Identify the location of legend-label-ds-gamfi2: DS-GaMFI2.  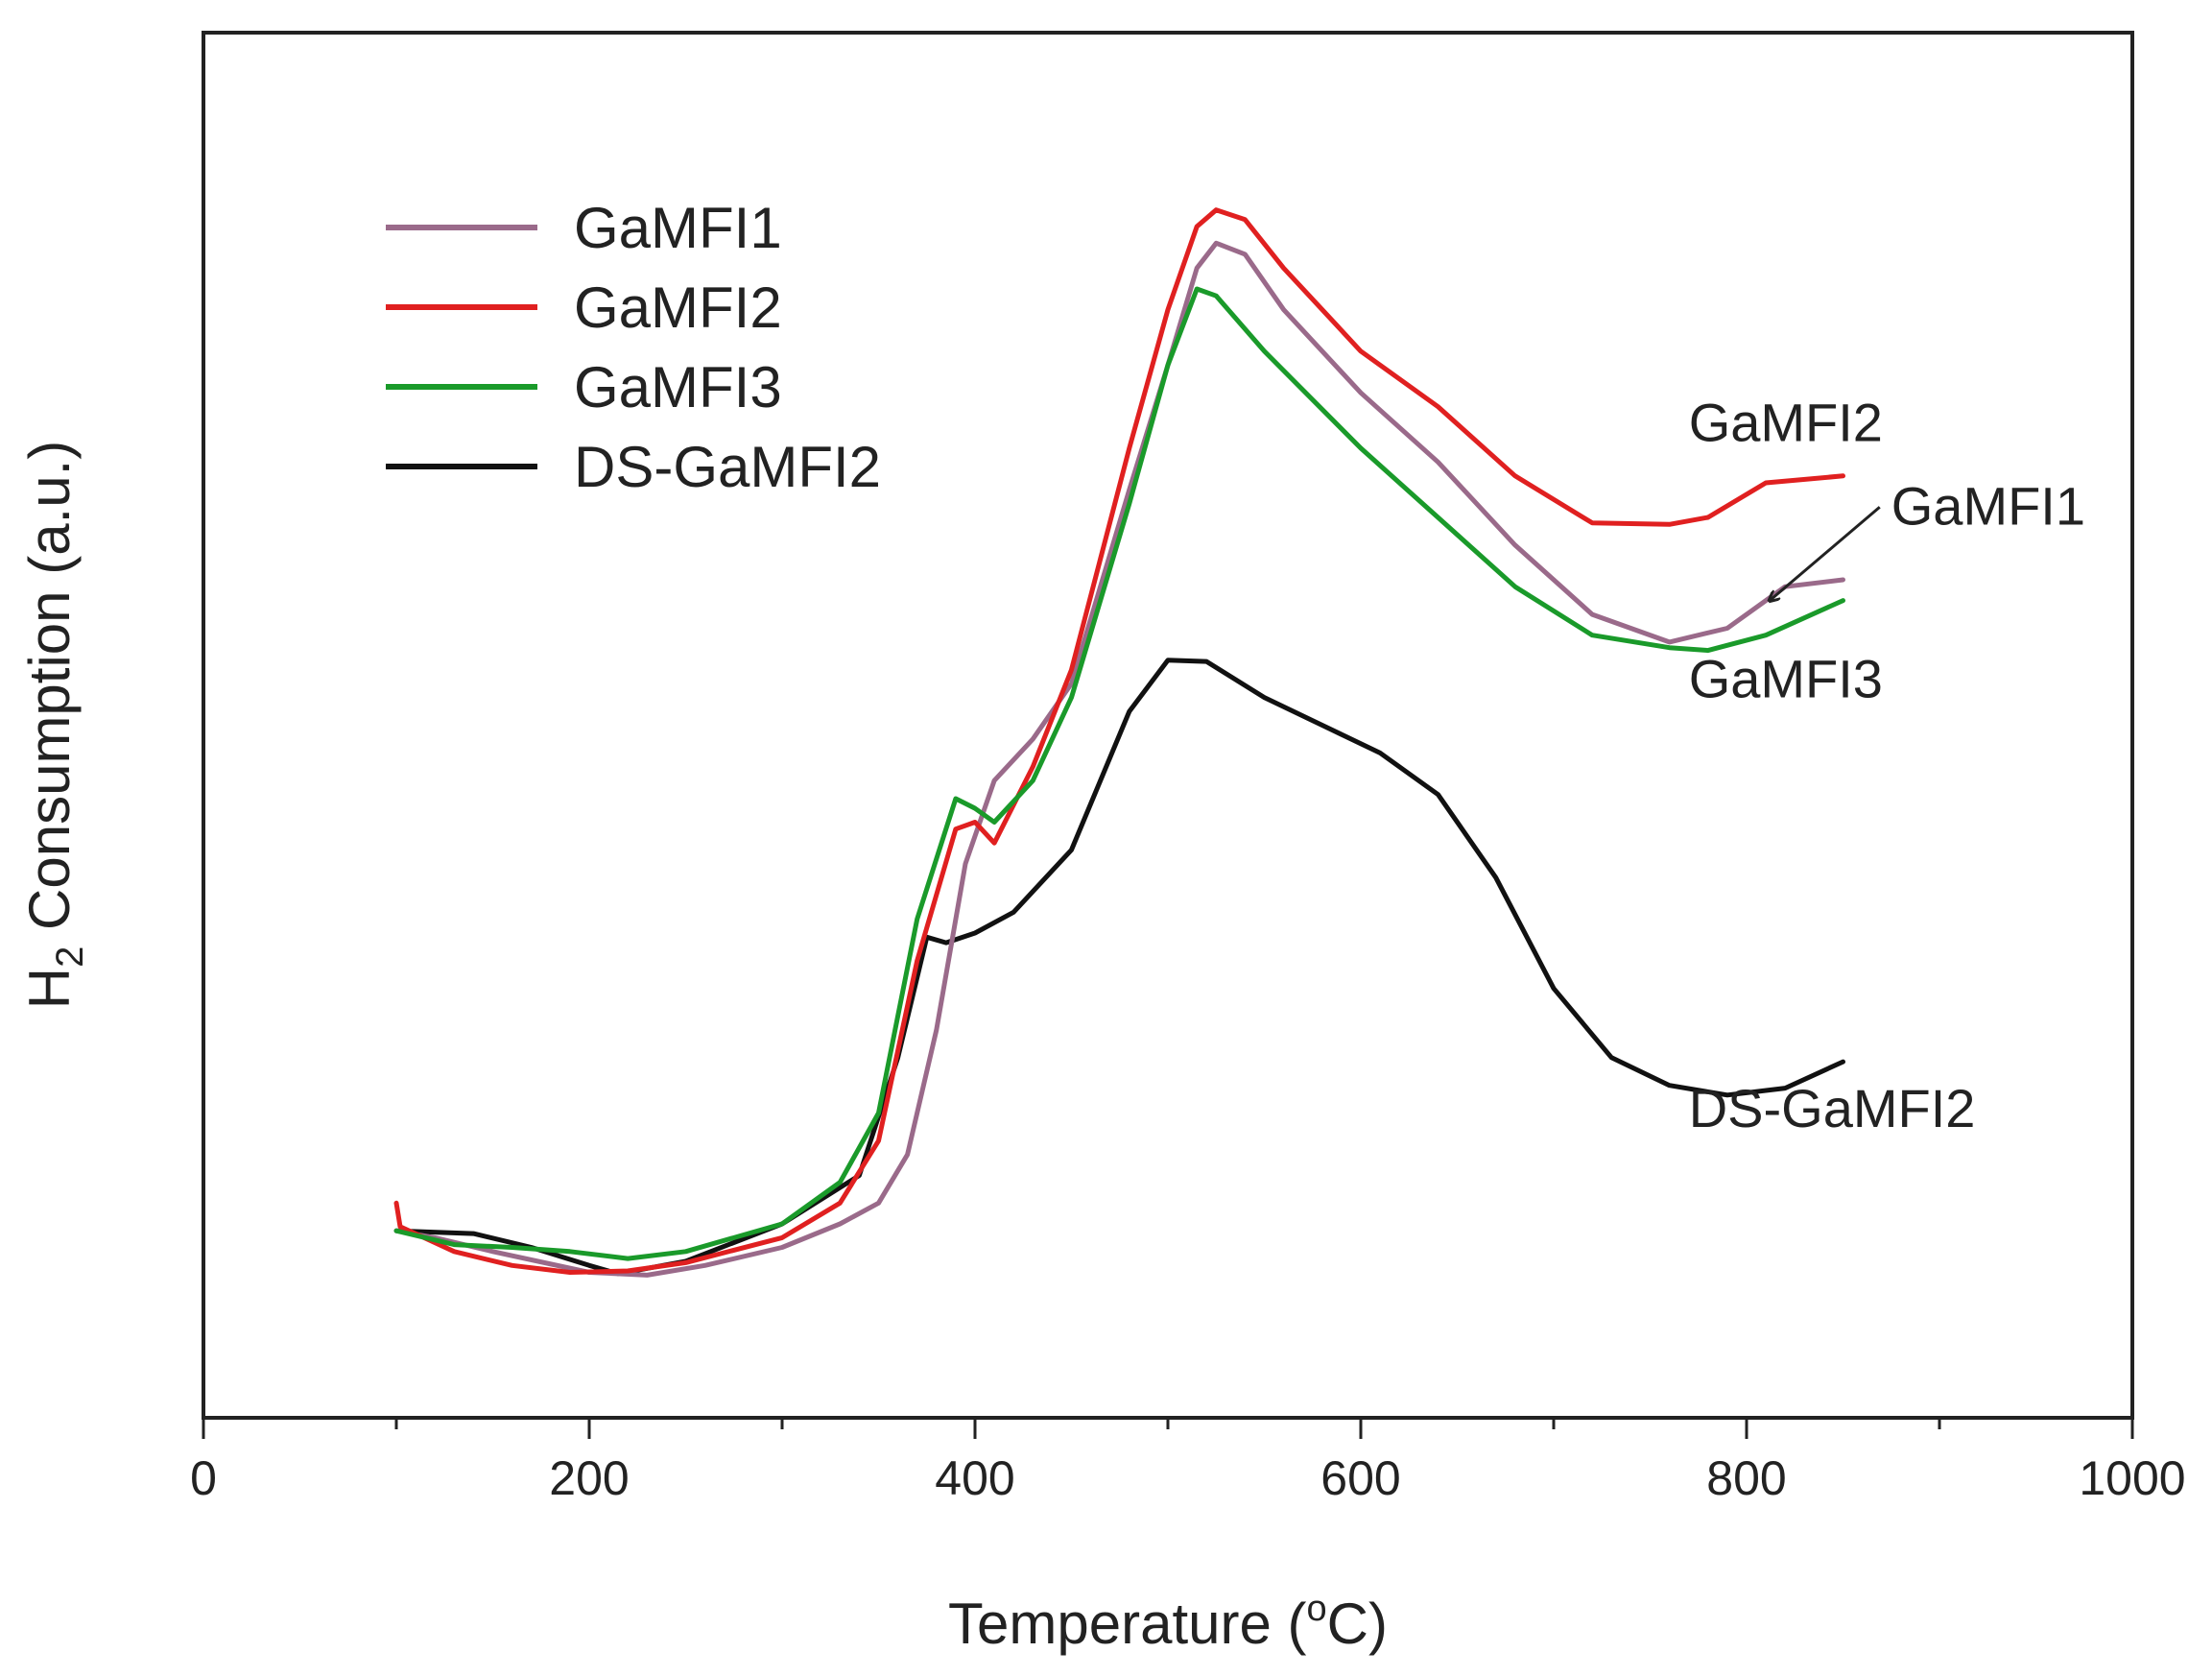
(727, 467).